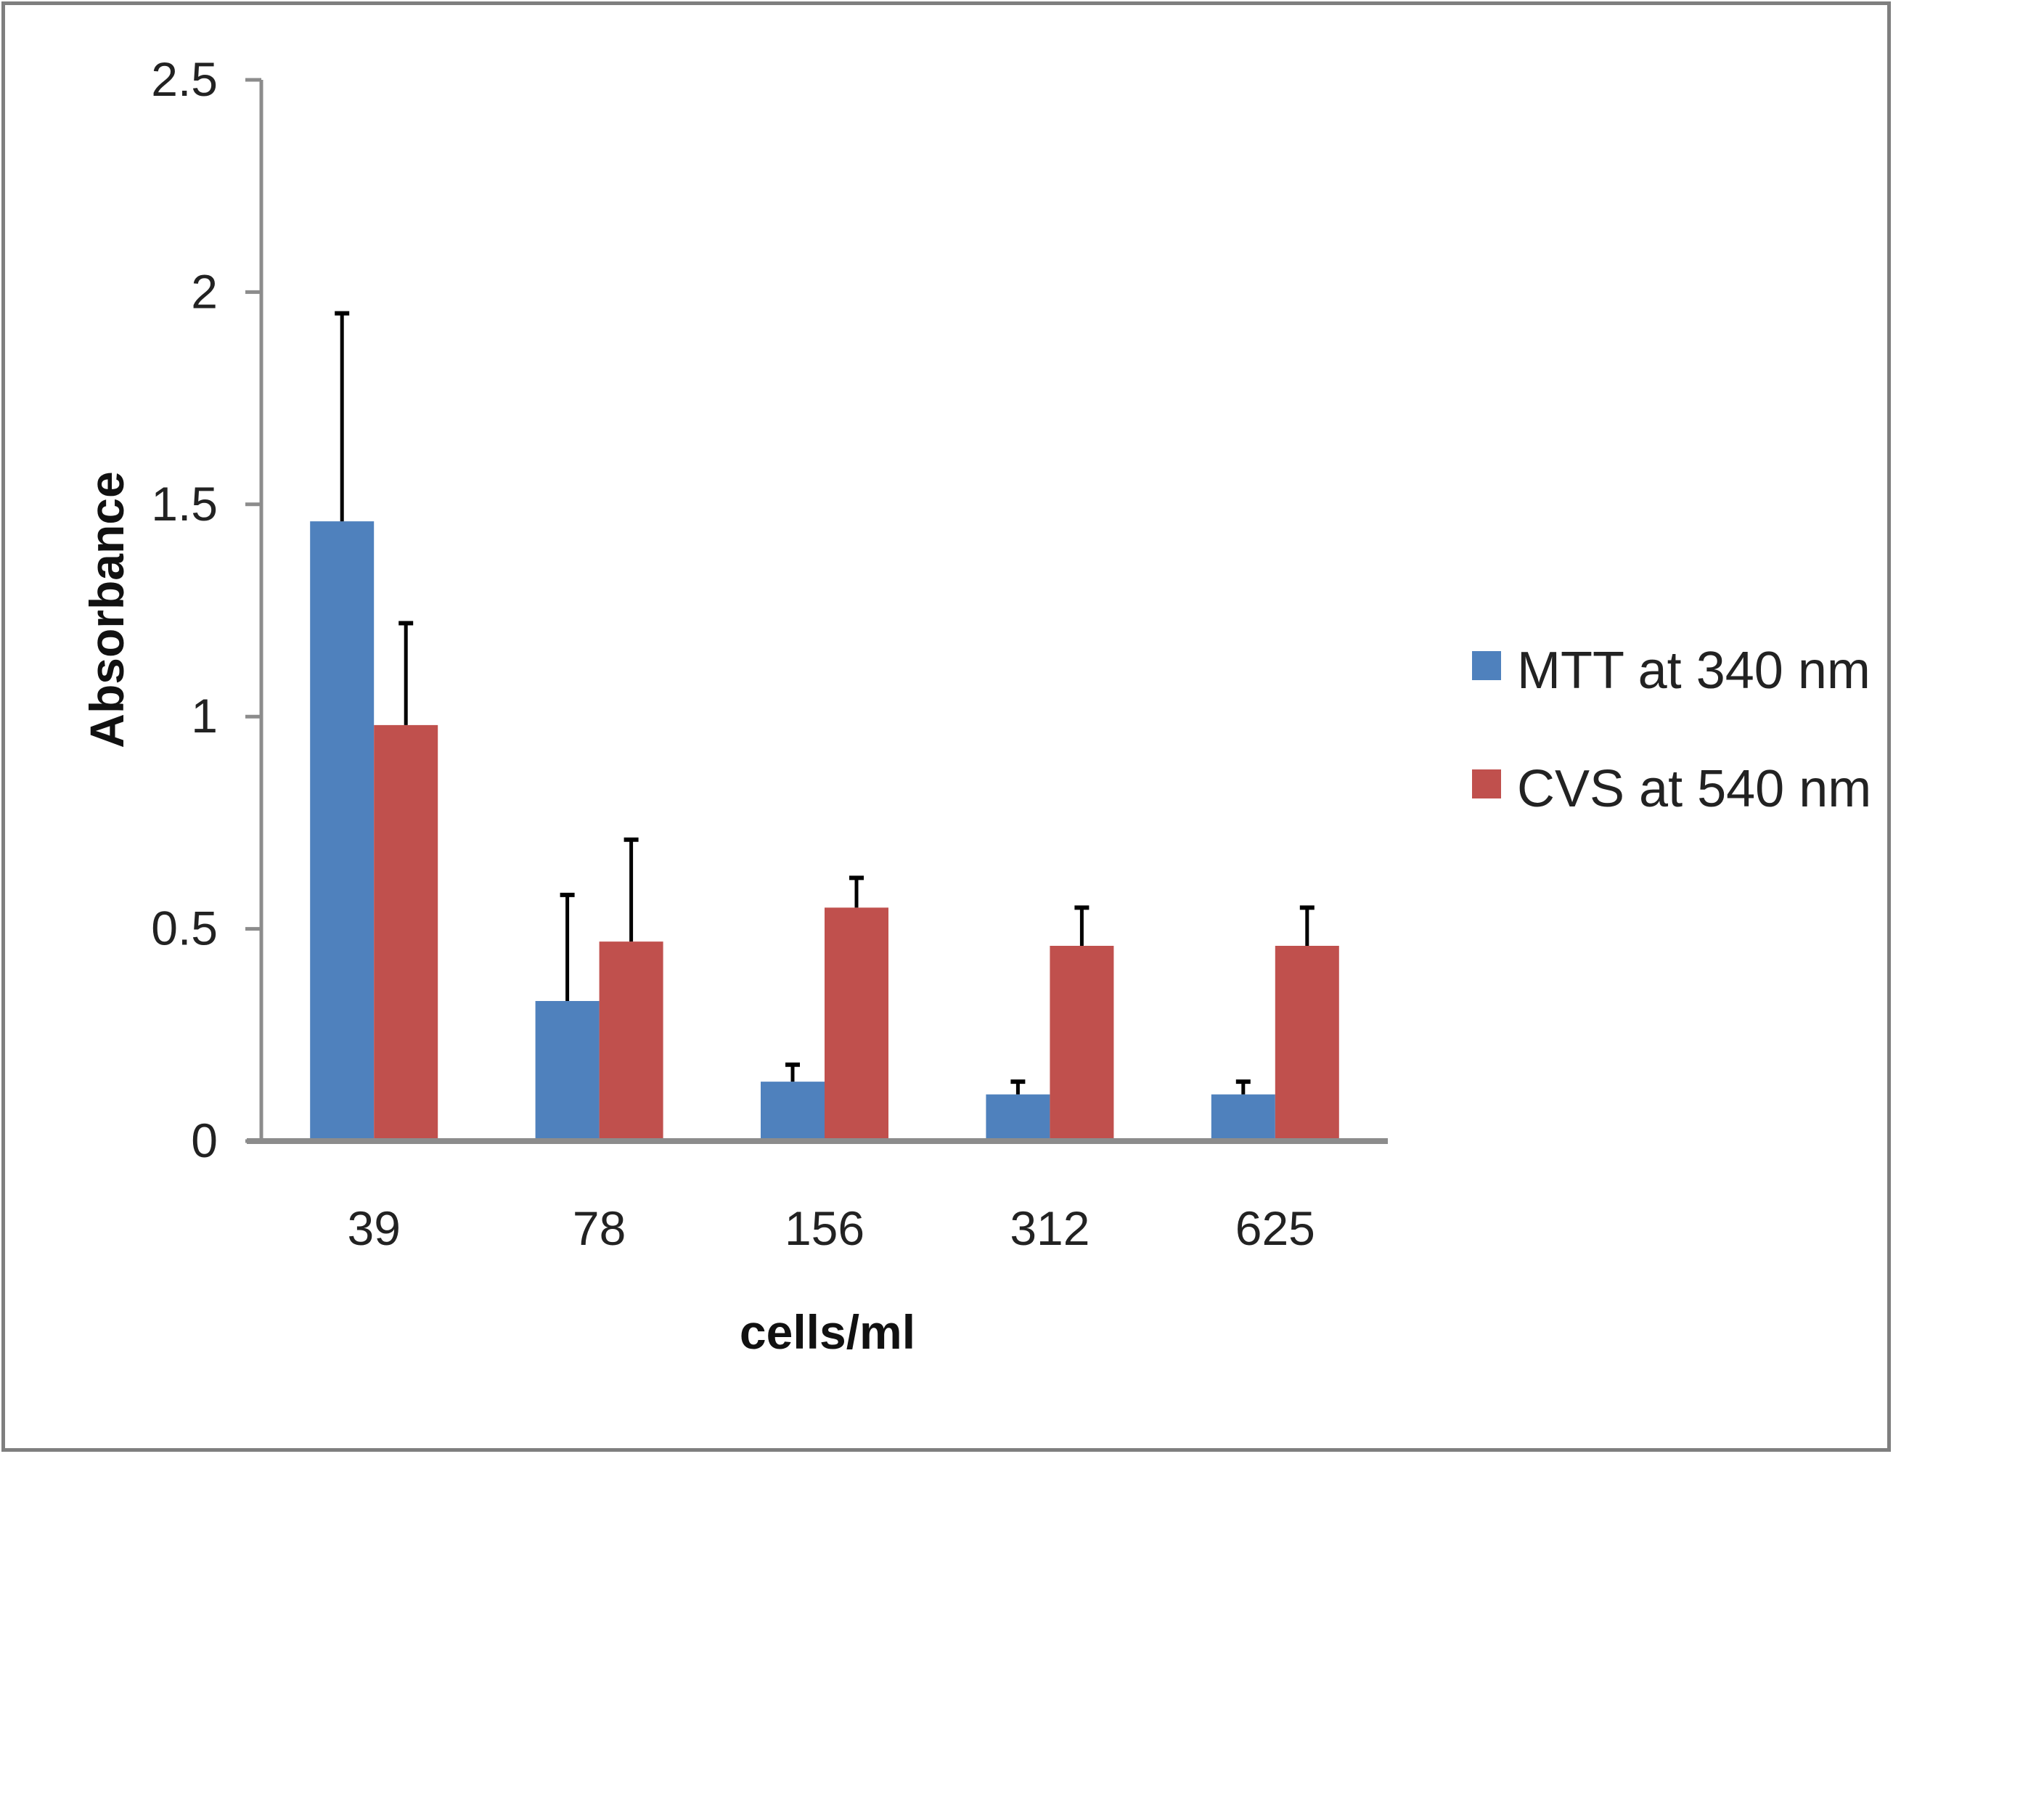 This screenshot has width=2044, height=1806. Describe the element at coordinates (373, 1228) in the screenshot. I see `x-tick-label: 39` at that location.